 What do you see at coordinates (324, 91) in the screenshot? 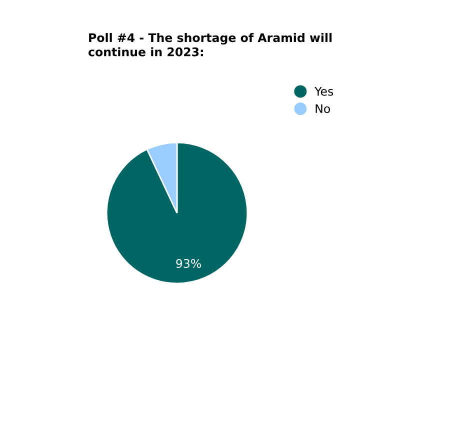
I see `legend-label: Yes` at bounding box center [324, 91].